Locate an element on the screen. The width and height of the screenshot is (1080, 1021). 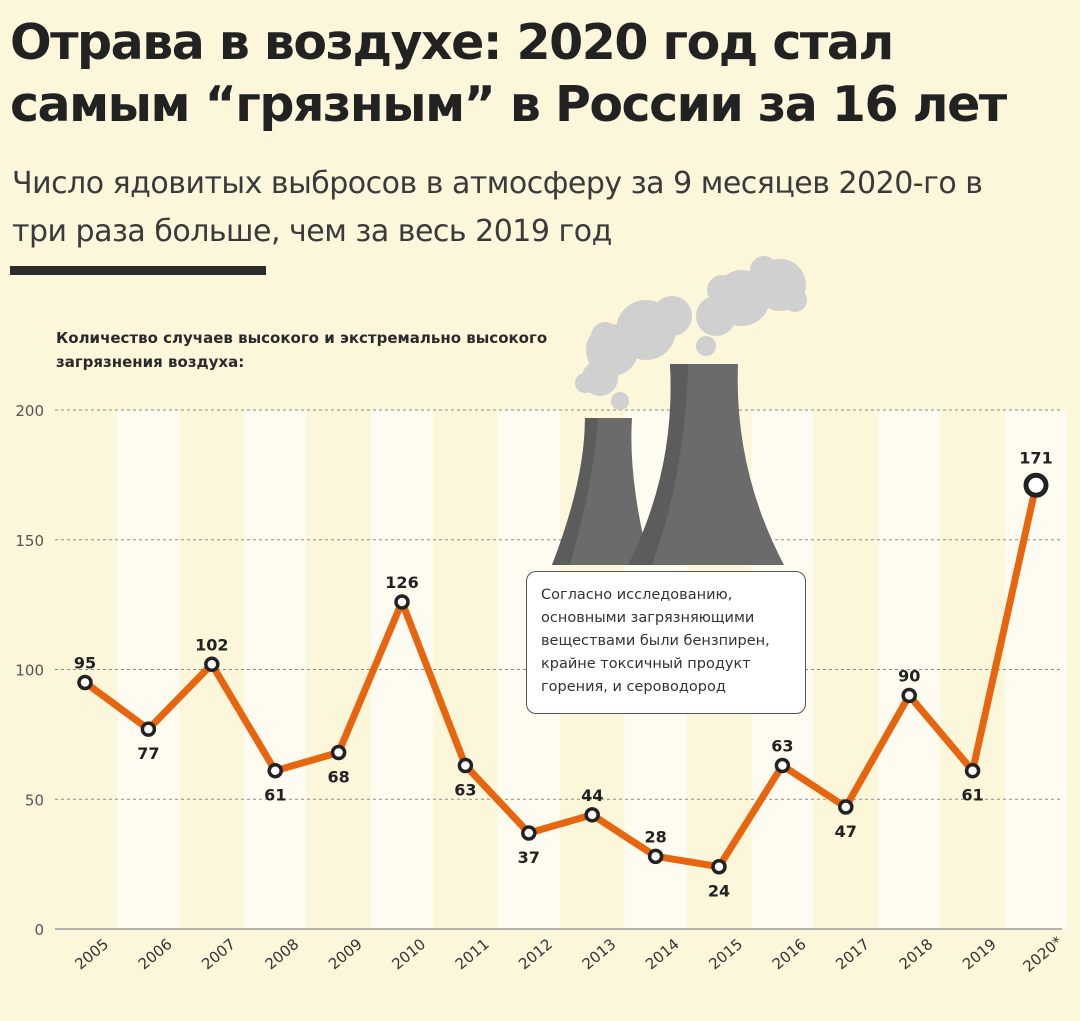
x-tick-label: 2018 is located at coordinates (916, 954).